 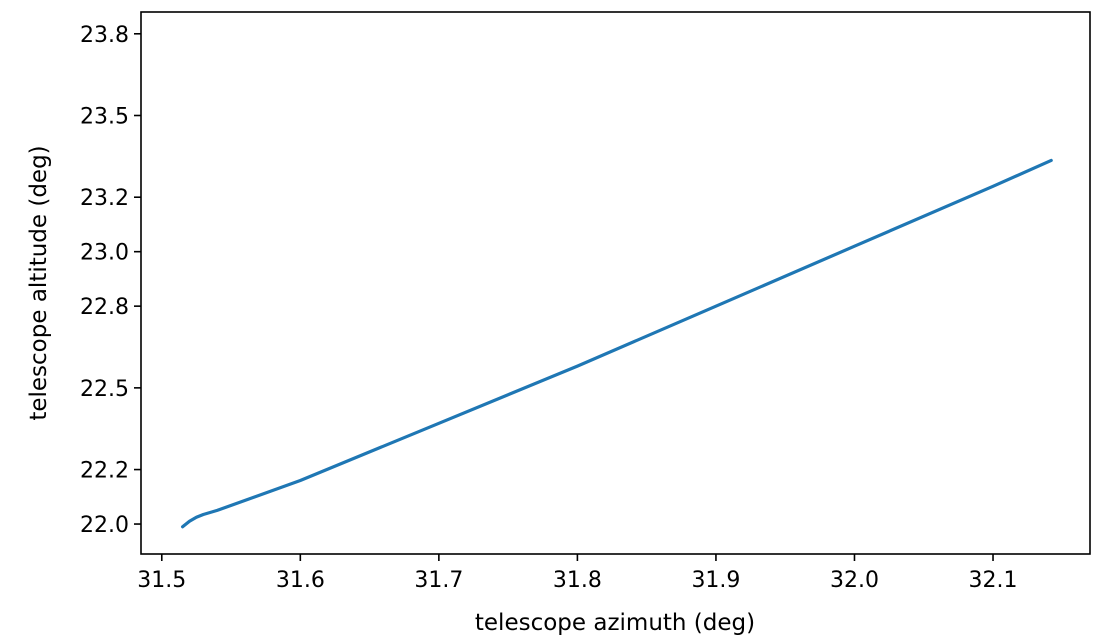 I want to click on y-tick-label: 22.5, so click(x=104, y=389).